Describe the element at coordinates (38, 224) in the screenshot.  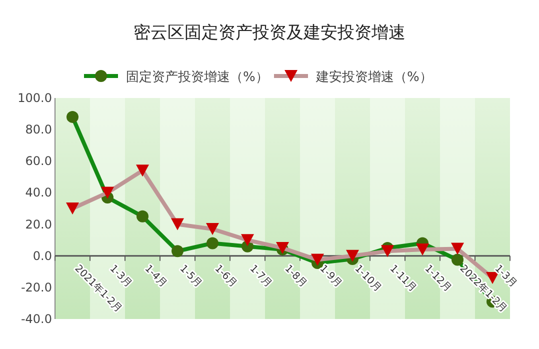
I see `y-tick-label: 20.0` at that location.